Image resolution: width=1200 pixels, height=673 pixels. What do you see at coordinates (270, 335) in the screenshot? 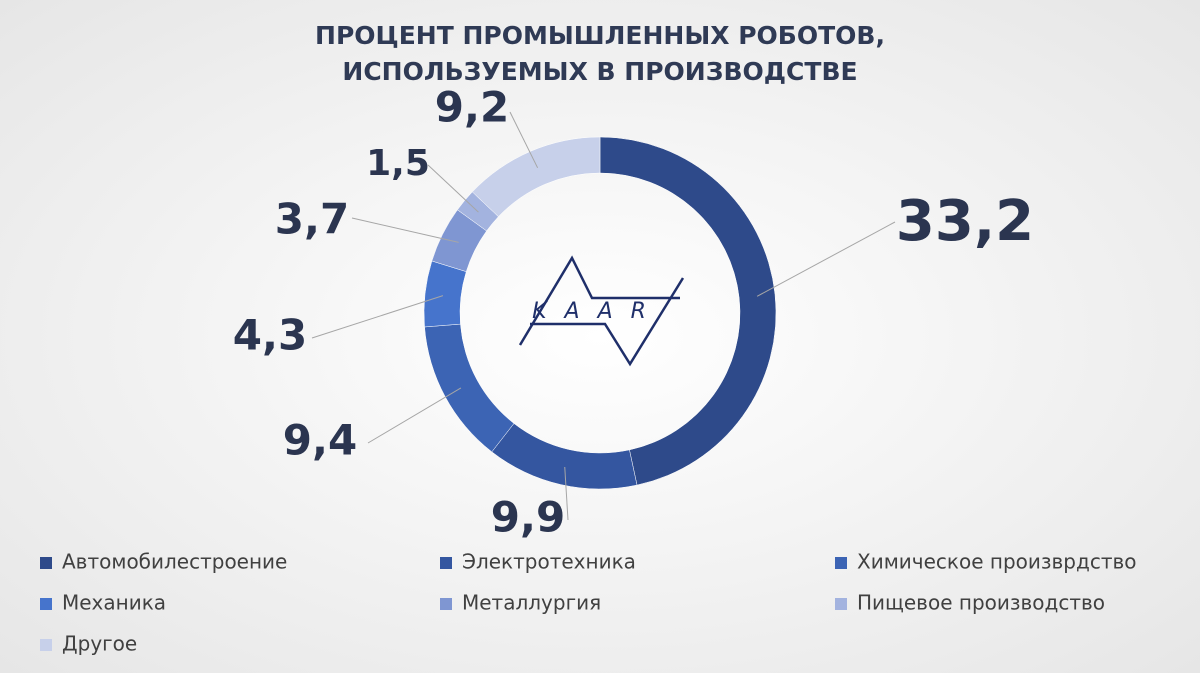
I see `data-label: 4,3` at bounding box center [270, 335].